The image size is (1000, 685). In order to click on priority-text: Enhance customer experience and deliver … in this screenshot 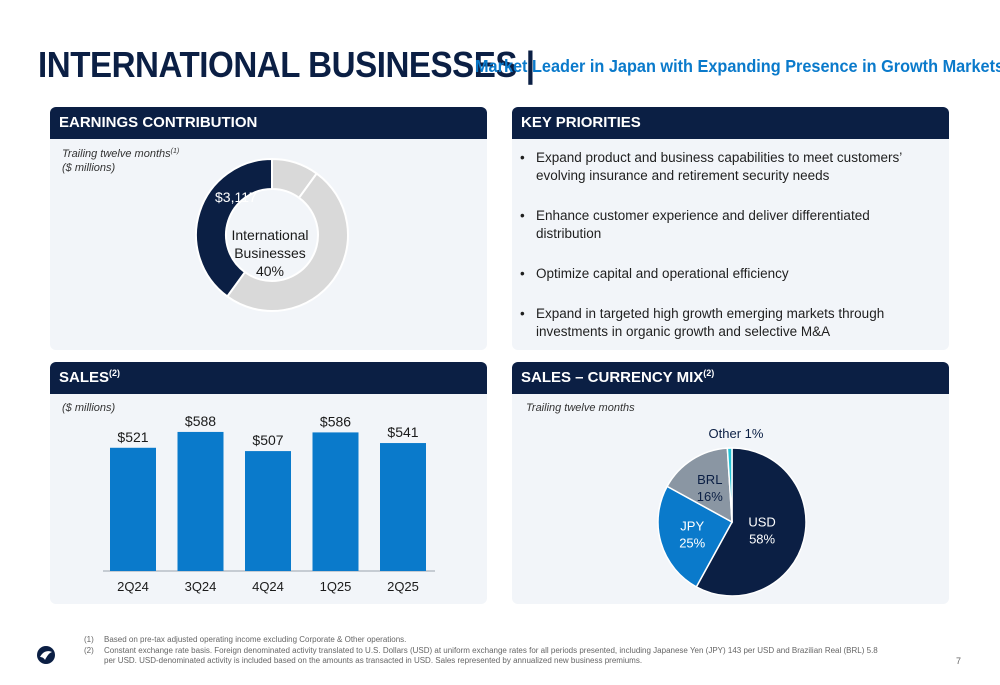, I will do `click(703, 224)`.